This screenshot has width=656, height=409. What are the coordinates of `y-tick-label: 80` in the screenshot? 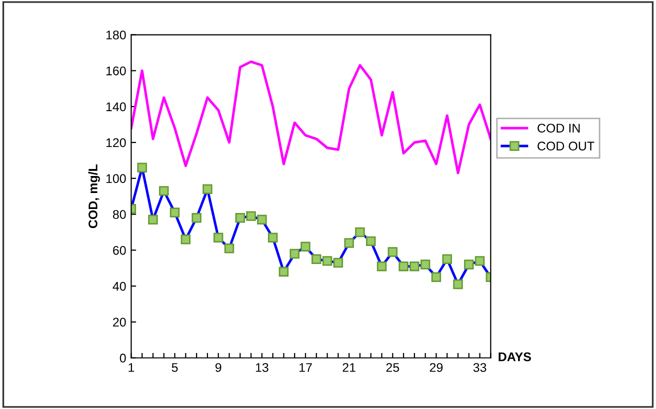 It's located at (119, 214).